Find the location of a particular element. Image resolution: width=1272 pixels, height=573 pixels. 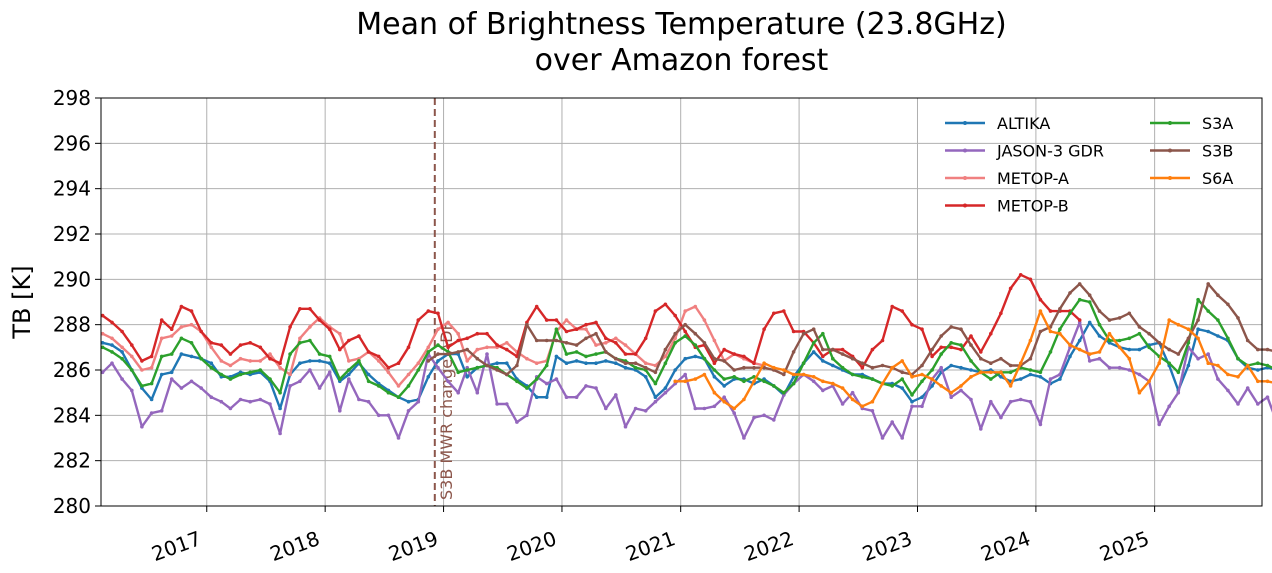

x-tick-label: 2022 is located at coordinates (769, 546).